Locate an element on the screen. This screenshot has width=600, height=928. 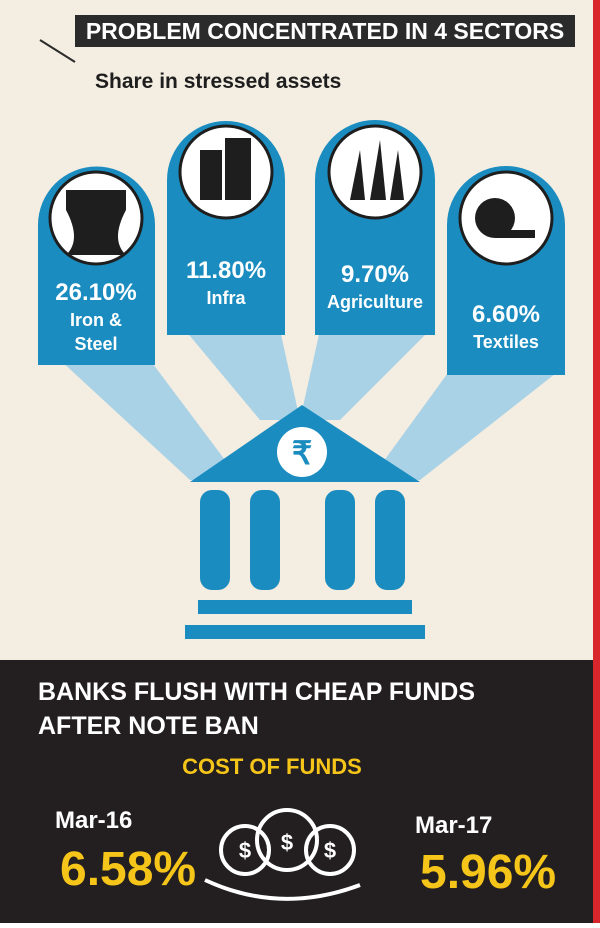
sector-name: Iron & is located at coordinates (96, 320).